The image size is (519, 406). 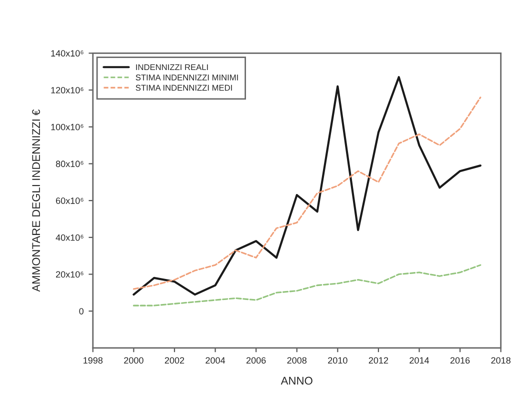 I want to click on x-tick-label: 2010, so click(x=338, y=360).